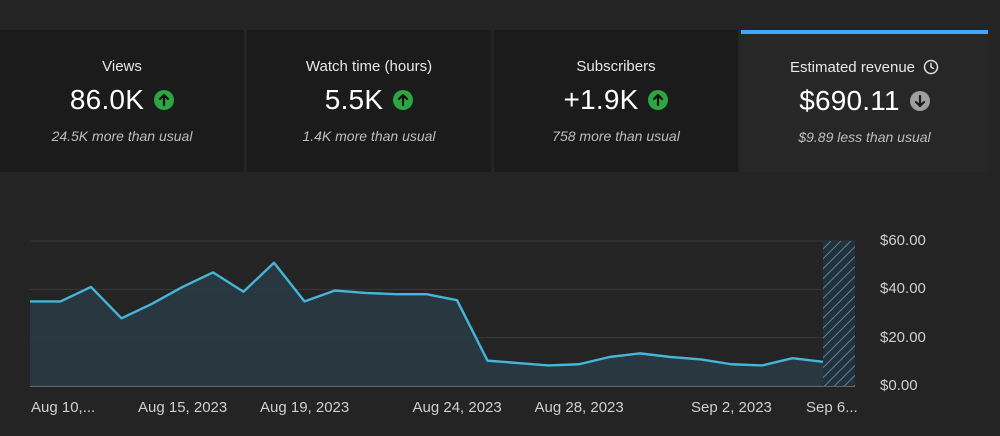  What do you see at coordinates (369, 136) in the screenshot?
I see `tab-comparison: 1.4K more than usual` at bounding box center [369, 136].